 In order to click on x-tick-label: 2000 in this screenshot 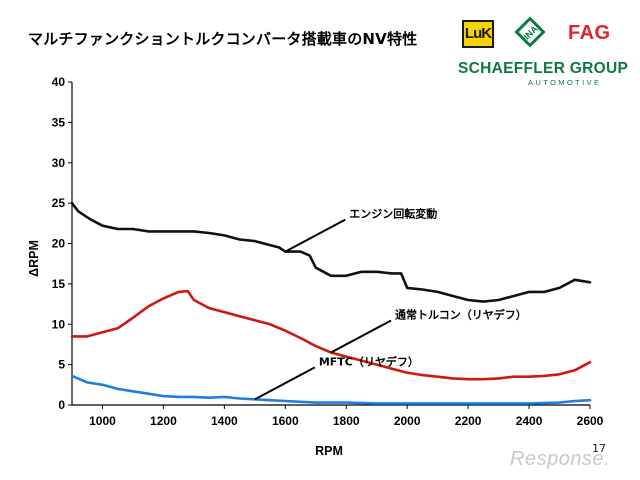, I will do `click(407, 421)`.